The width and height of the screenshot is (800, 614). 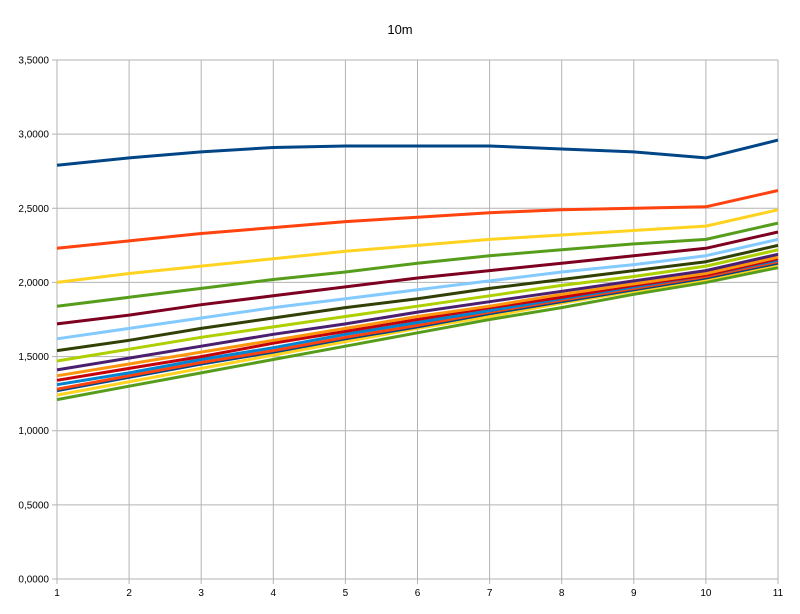 I want to click on y-tick-label: 0,0000, so click(x=33, y=580).